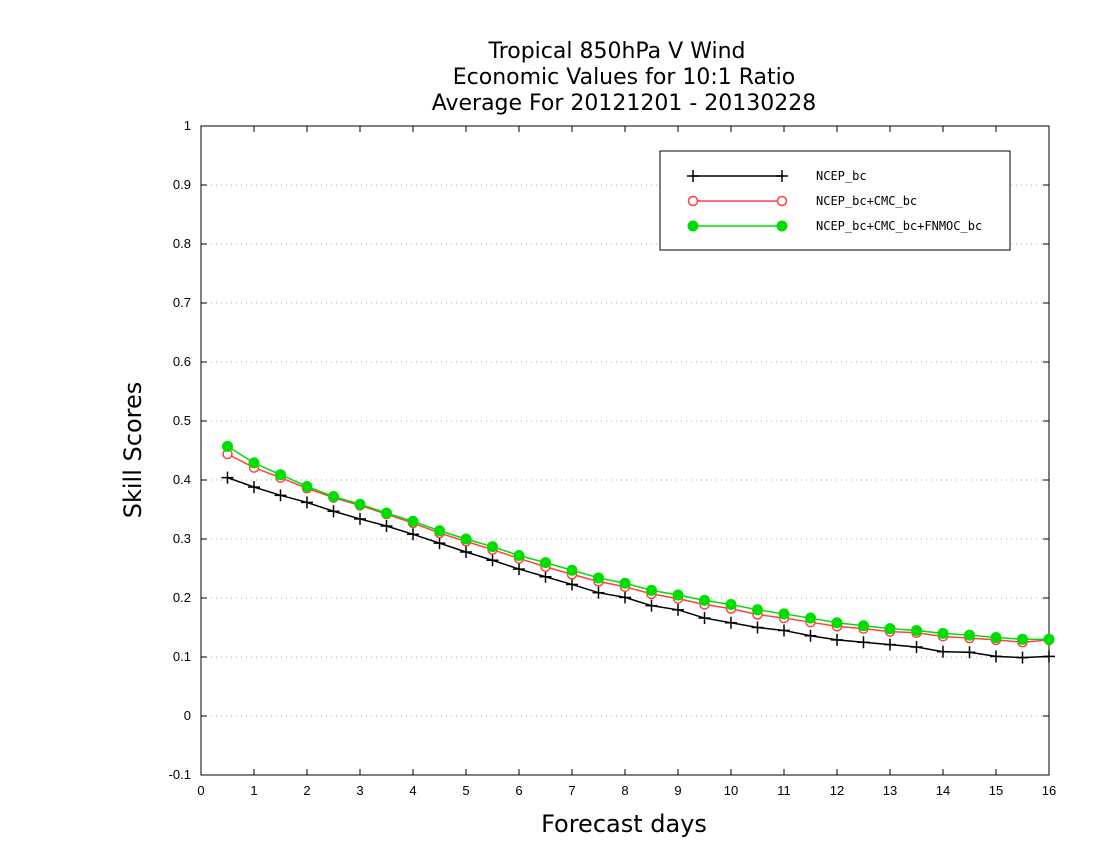 This screenshot has height=850, width=1100. I want to click on y-tick-label: 0.4, so click(182, 479).